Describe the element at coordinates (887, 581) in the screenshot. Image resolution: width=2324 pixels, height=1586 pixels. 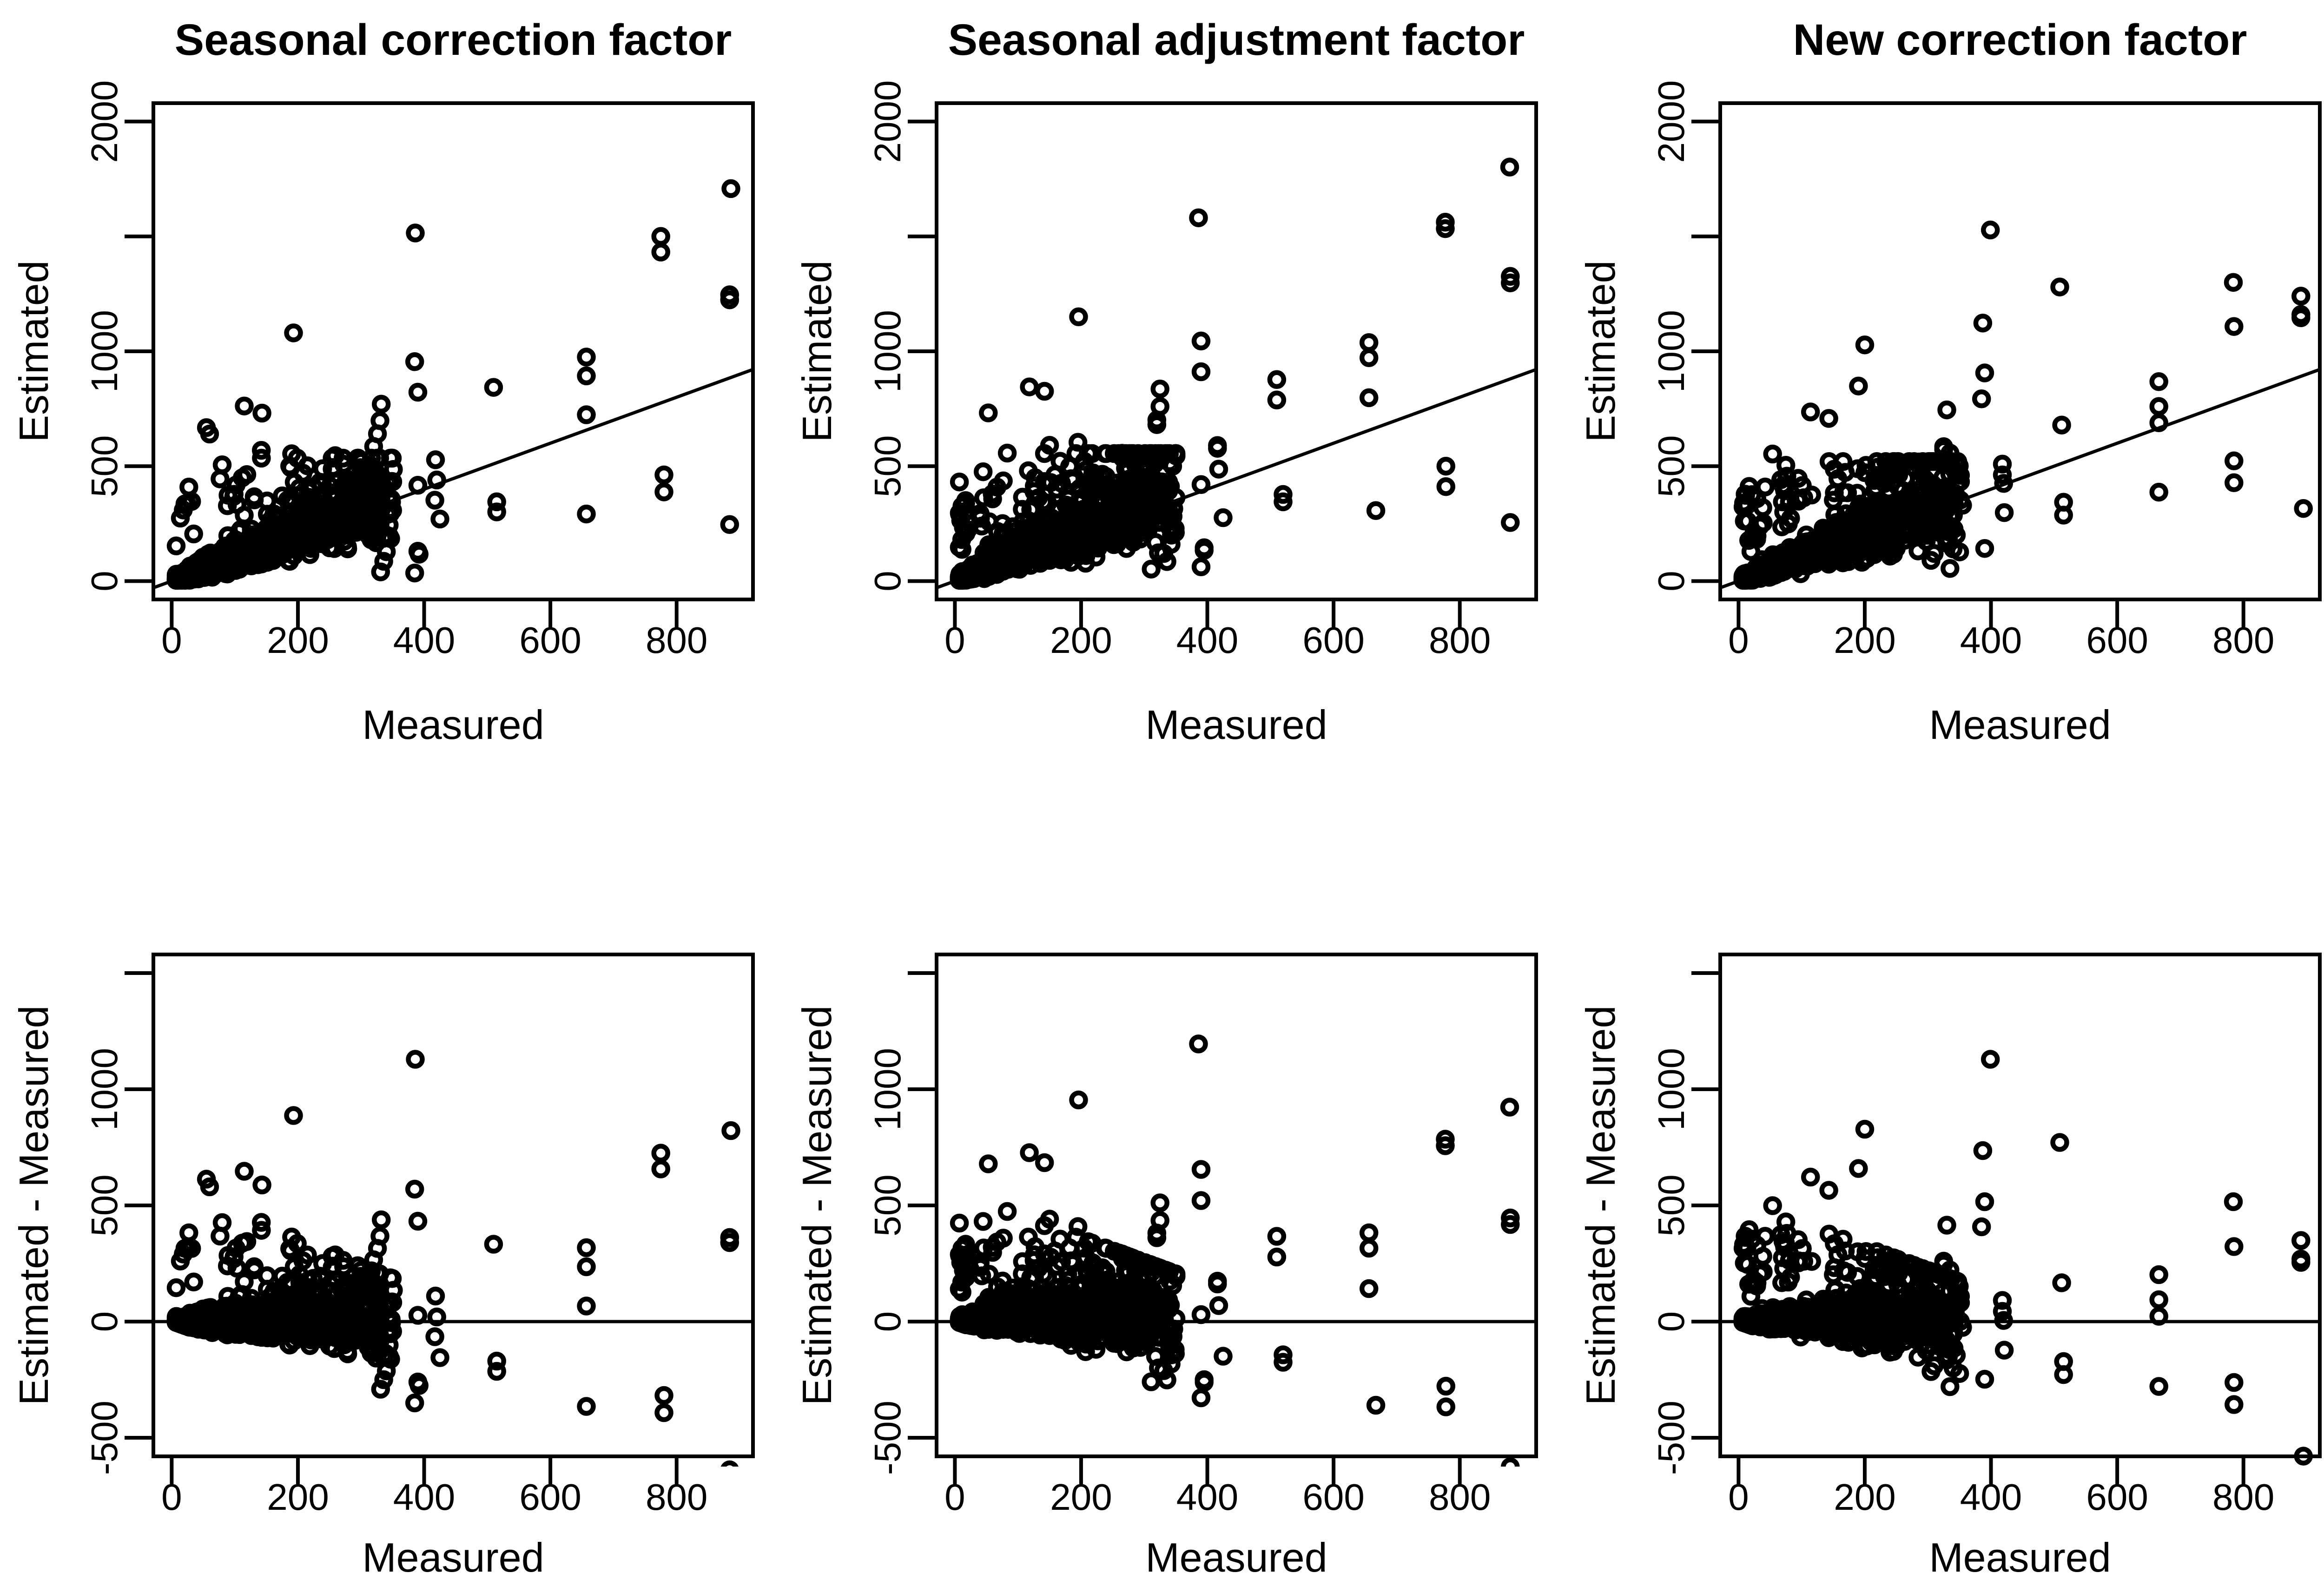
I see `y-tick-label: 0` at that location.